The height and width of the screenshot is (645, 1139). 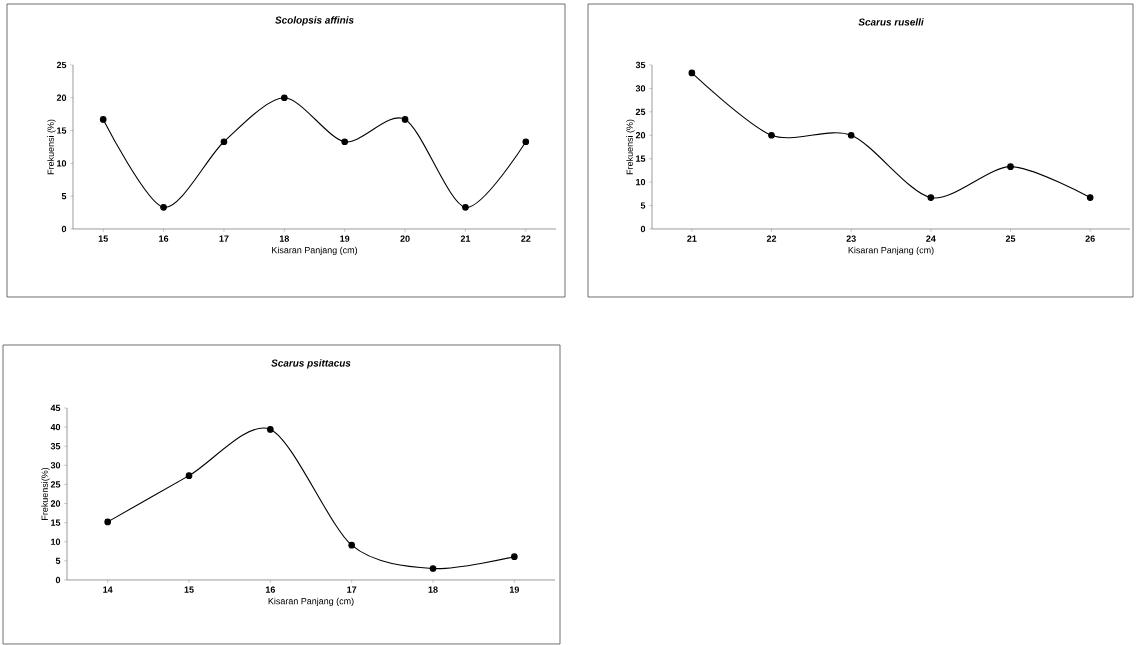 What do you see at coordinates (311, 364) in the screenshot?
I see `chart-title: Scarus psittacus` at bounding box center [311, 364].